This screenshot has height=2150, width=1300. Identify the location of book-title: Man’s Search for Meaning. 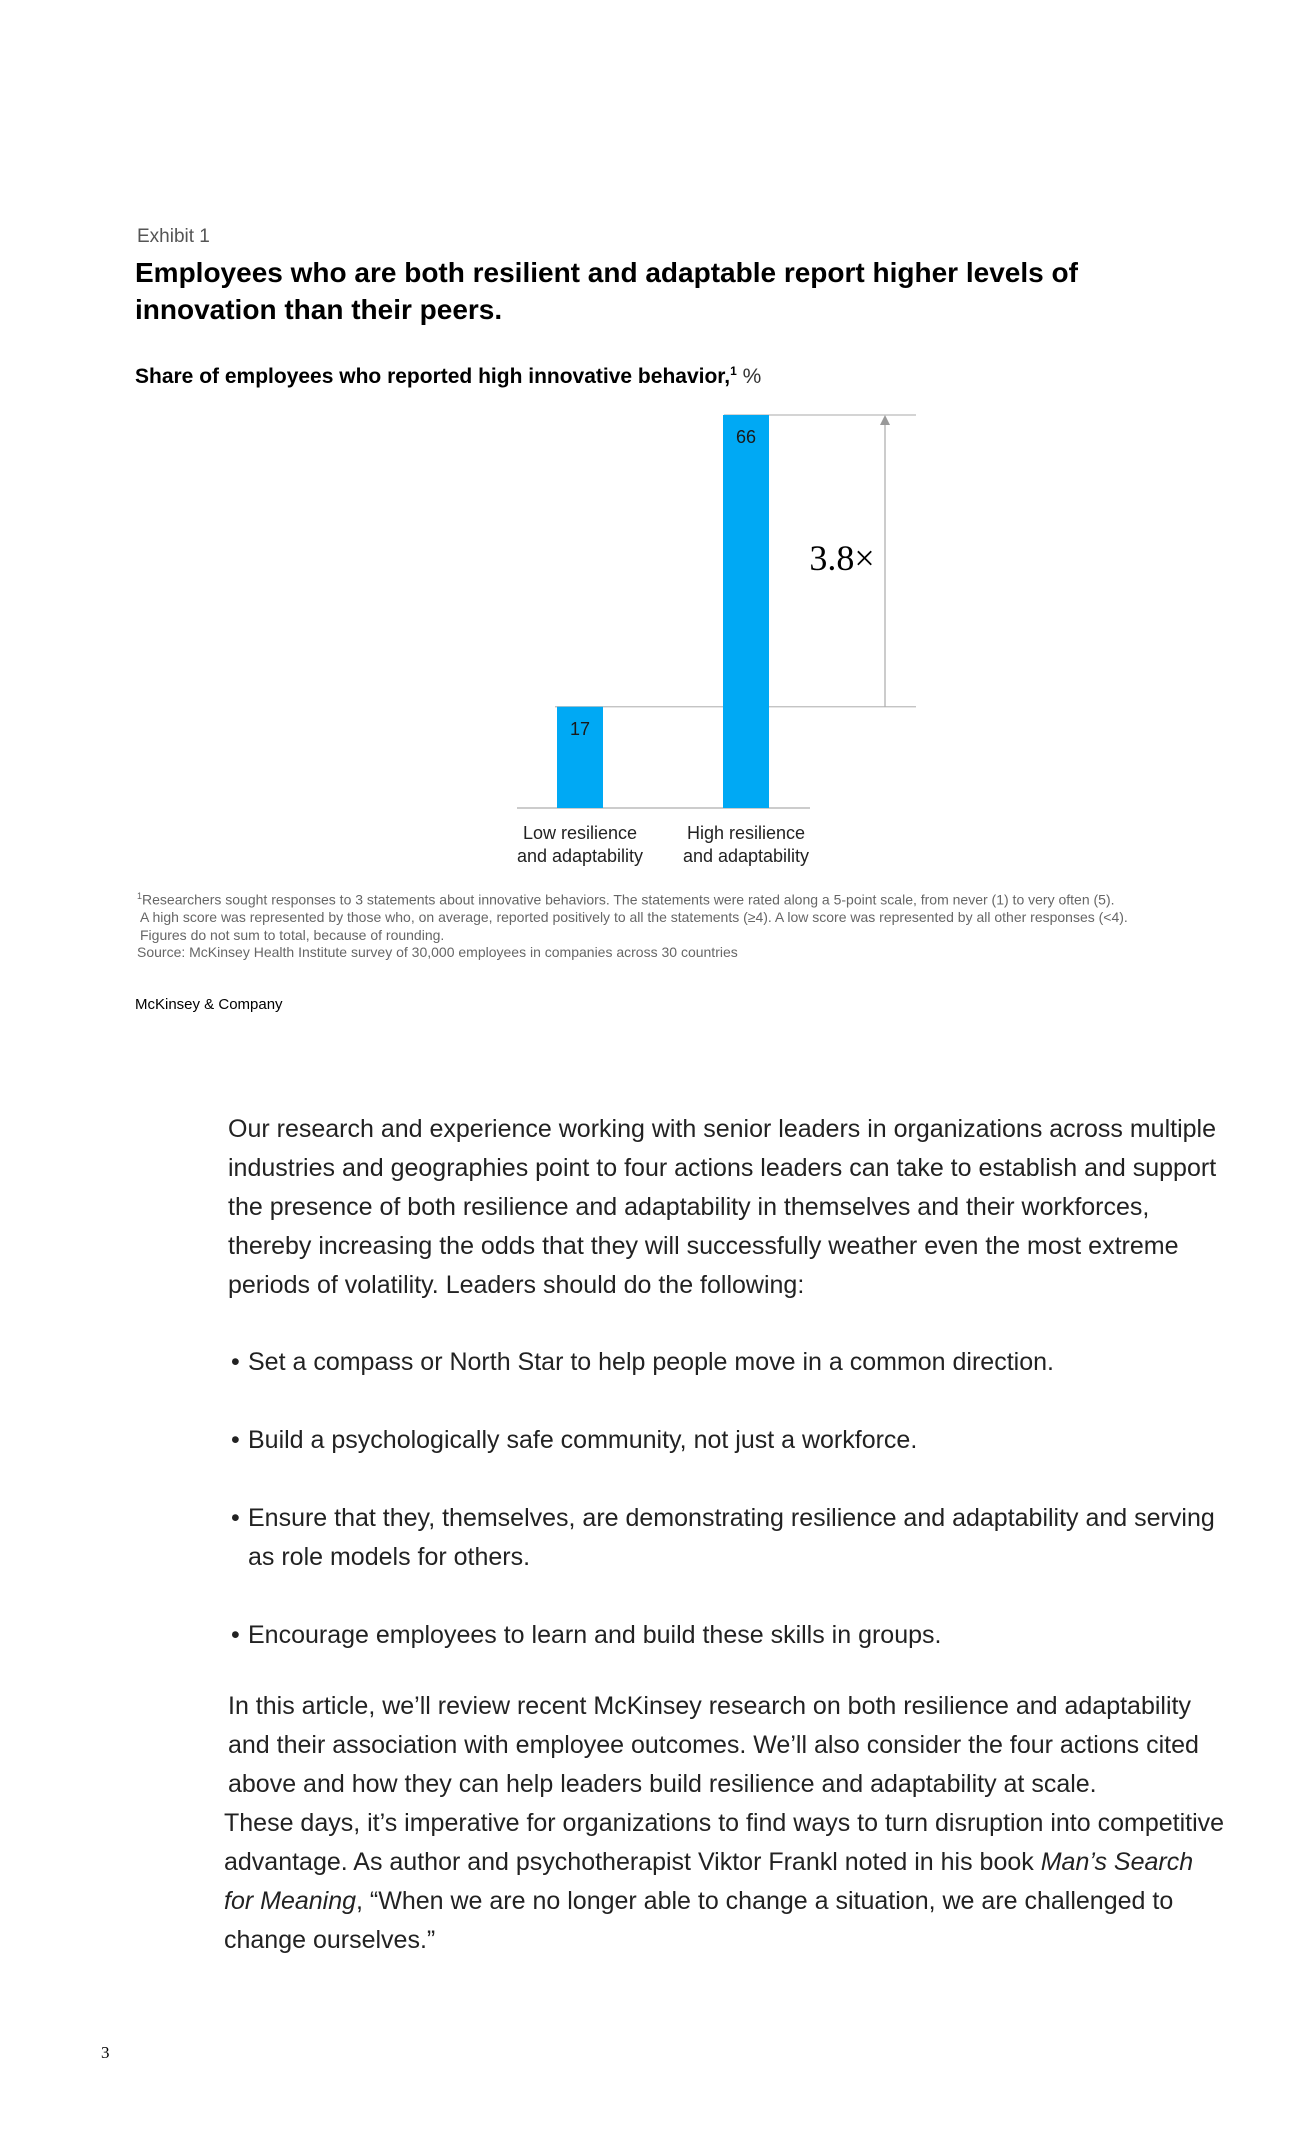
(709, 1881).